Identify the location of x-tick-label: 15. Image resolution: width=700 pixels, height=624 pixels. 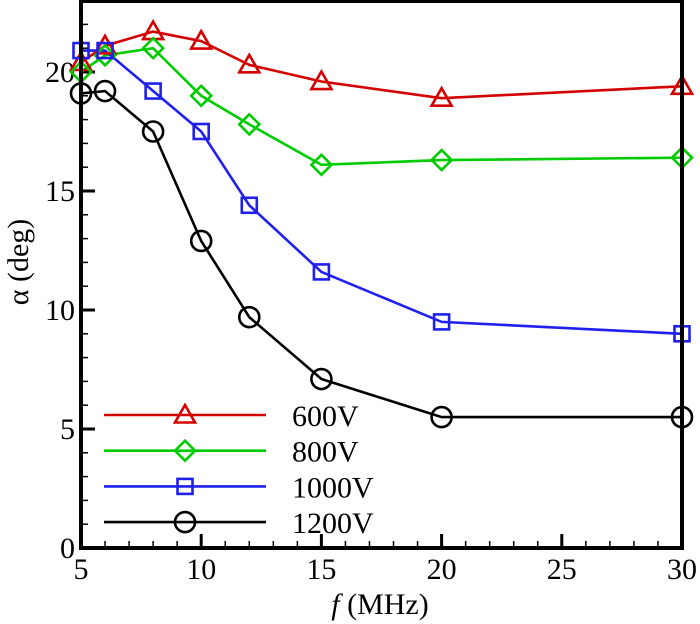
(321, 569).